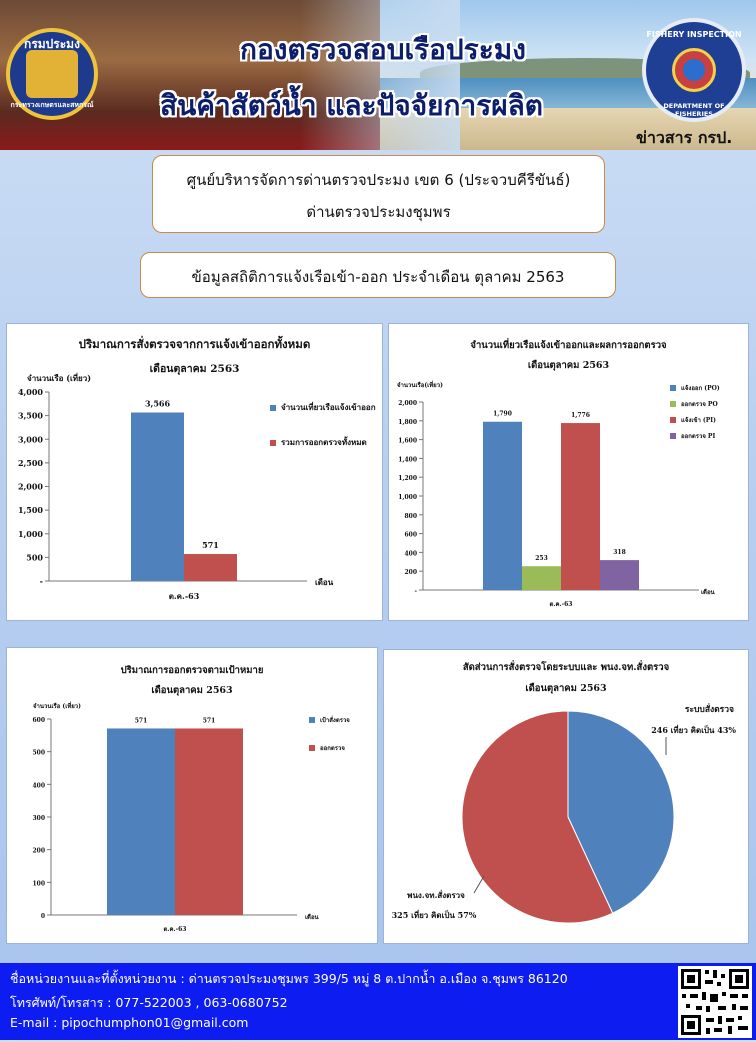  I want to click on chart2-y-tick-label: 1,800, so click(407, 422).